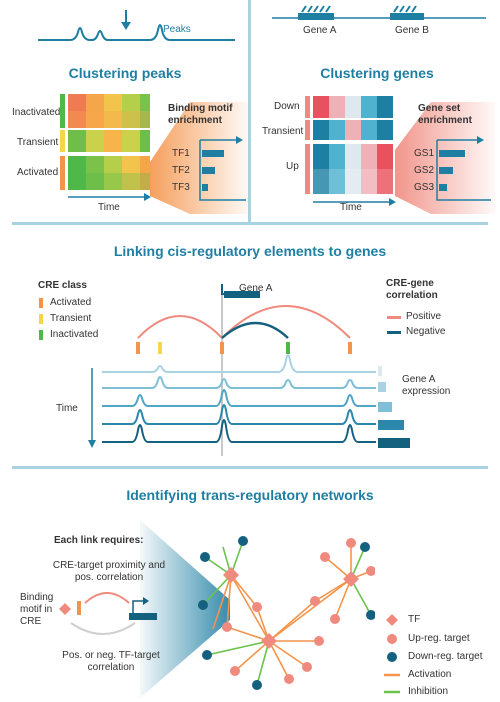 This screenshot has width=500, height=702. Describe the element at coordinates (181, 153) in the screenshot. I see `tf1-label: TF1` at that location.